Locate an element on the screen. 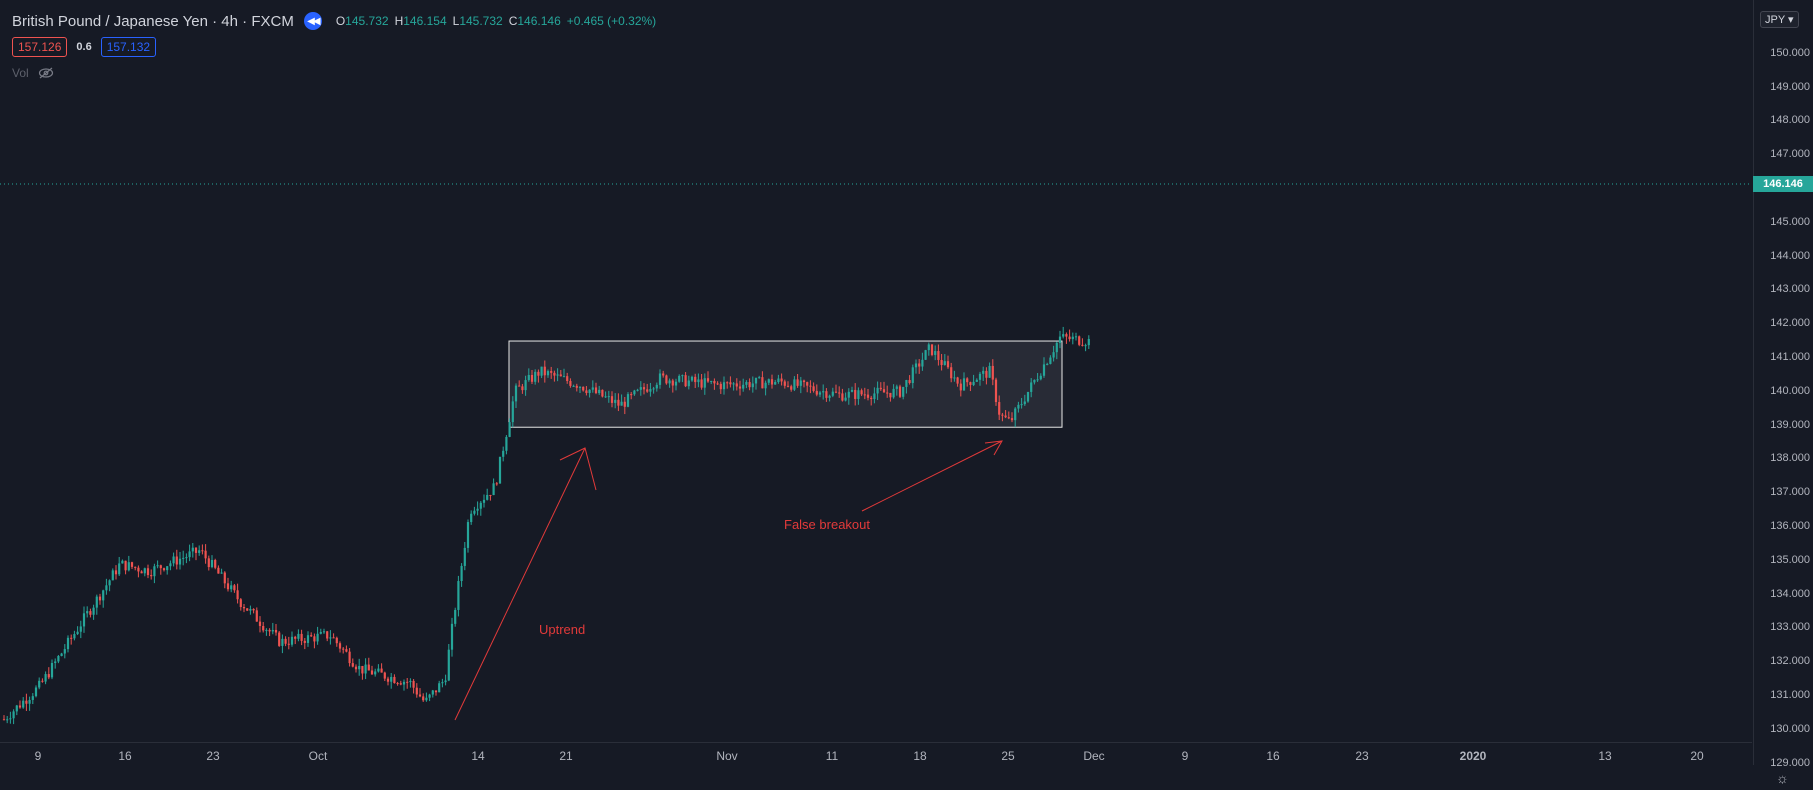  sell-button: 157.126 is located at coordinates (40, 47).